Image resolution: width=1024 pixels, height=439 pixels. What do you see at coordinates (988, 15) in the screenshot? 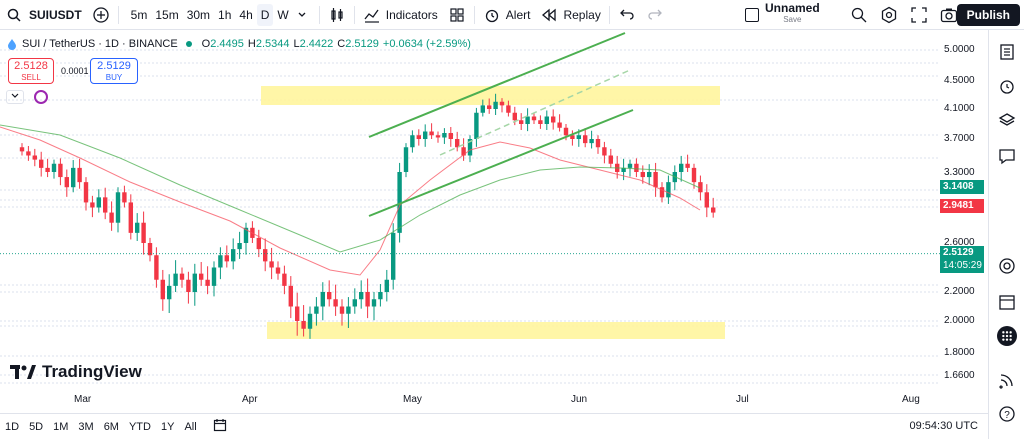
I see `publish-button: Publish` at bounding box center [988, 15].